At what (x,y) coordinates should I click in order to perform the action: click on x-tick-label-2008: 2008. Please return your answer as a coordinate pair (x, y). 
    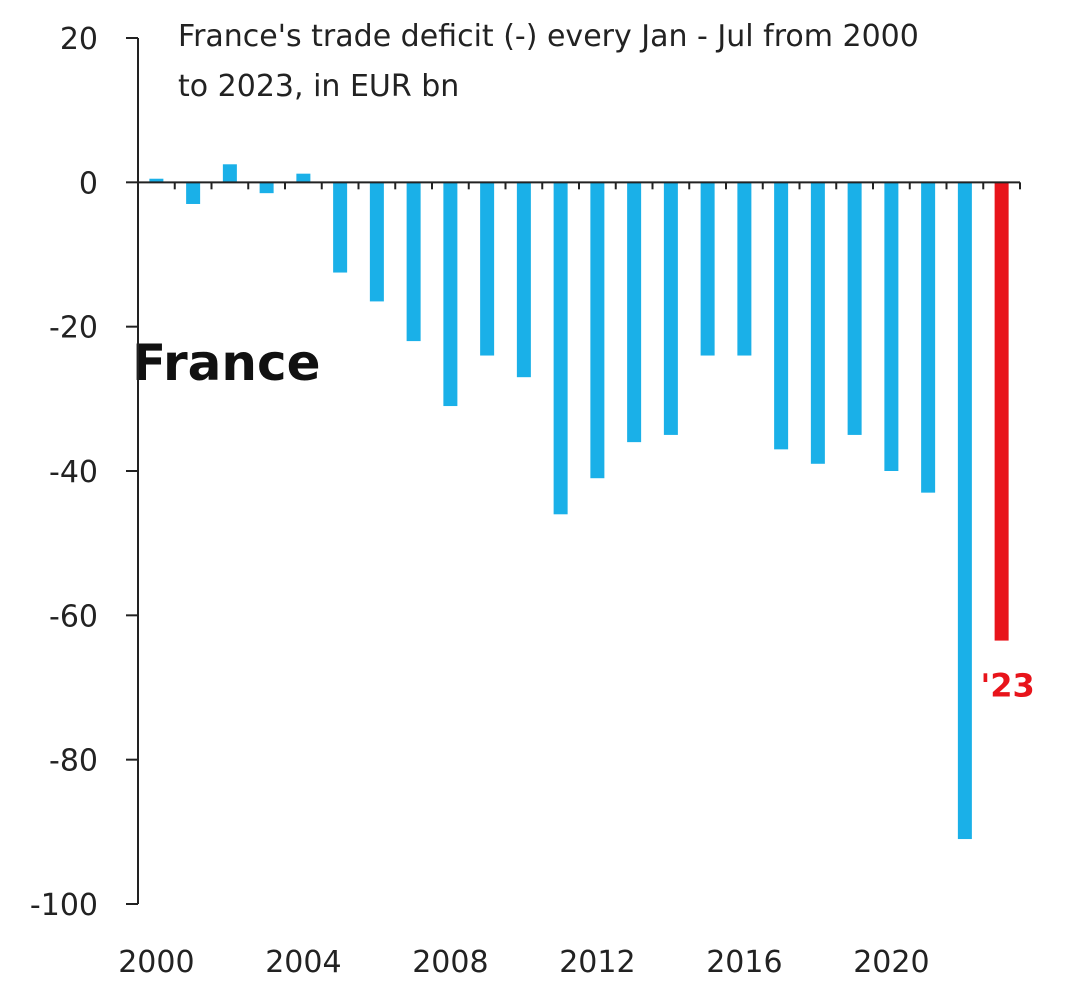
    Looking at the image, I should click on (450, 962).